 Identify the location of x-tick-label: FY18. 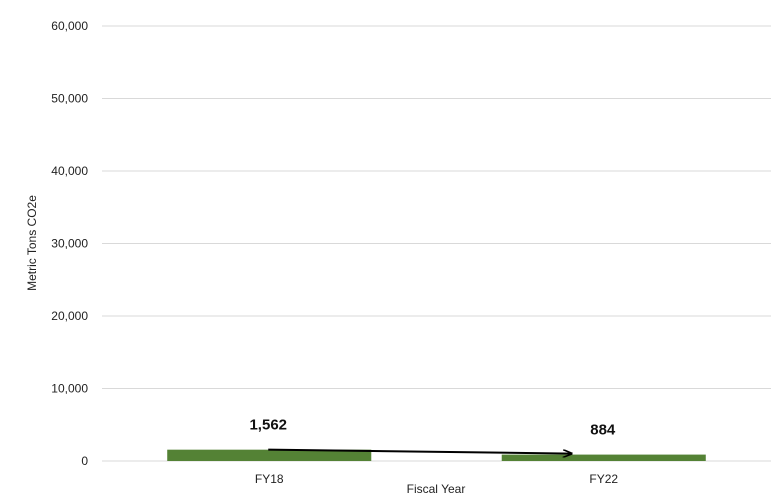
(269, 479).